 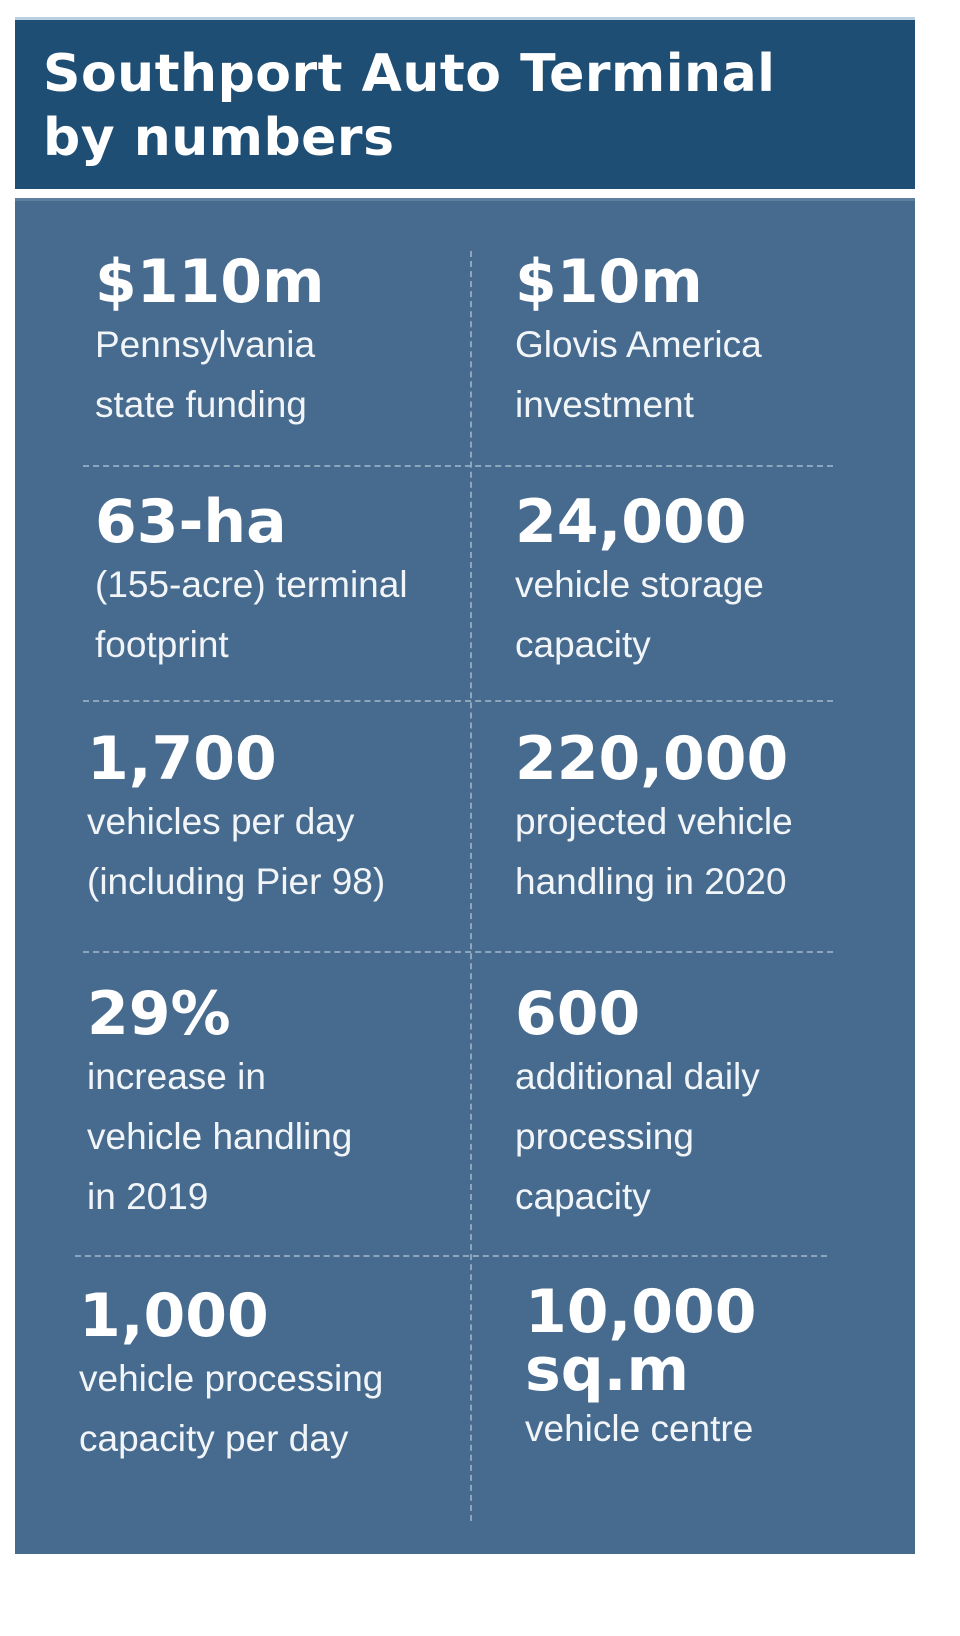 I want to click on stat-value: 63-ha, so click(x=191, y=522).